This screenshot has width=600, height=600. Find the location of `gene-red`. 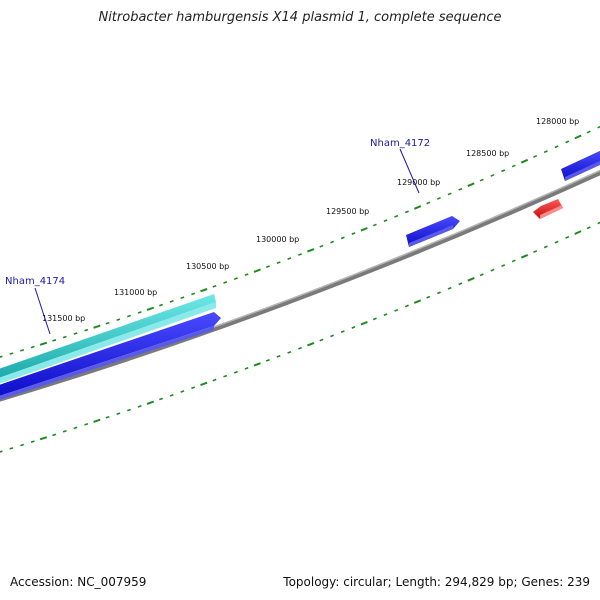

gene-red is located at coordinates (548, 209).